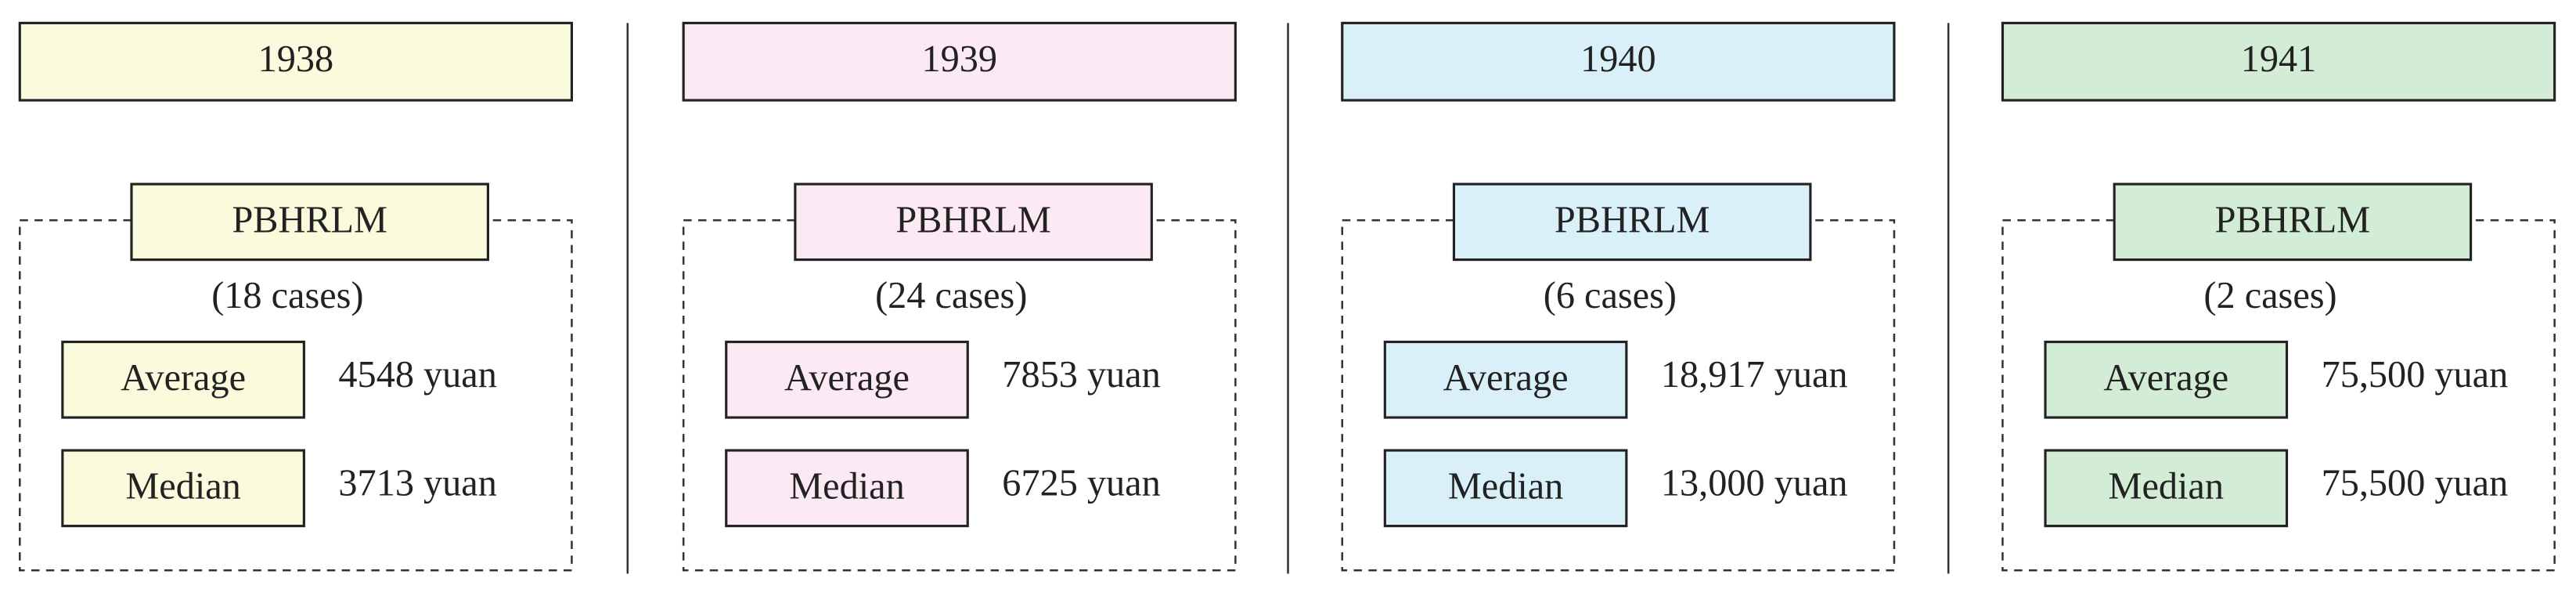  What do you see at coordinates (2279, 59) in the screenshot?
I see `year: 1941` at bounding box center [2279, 59].